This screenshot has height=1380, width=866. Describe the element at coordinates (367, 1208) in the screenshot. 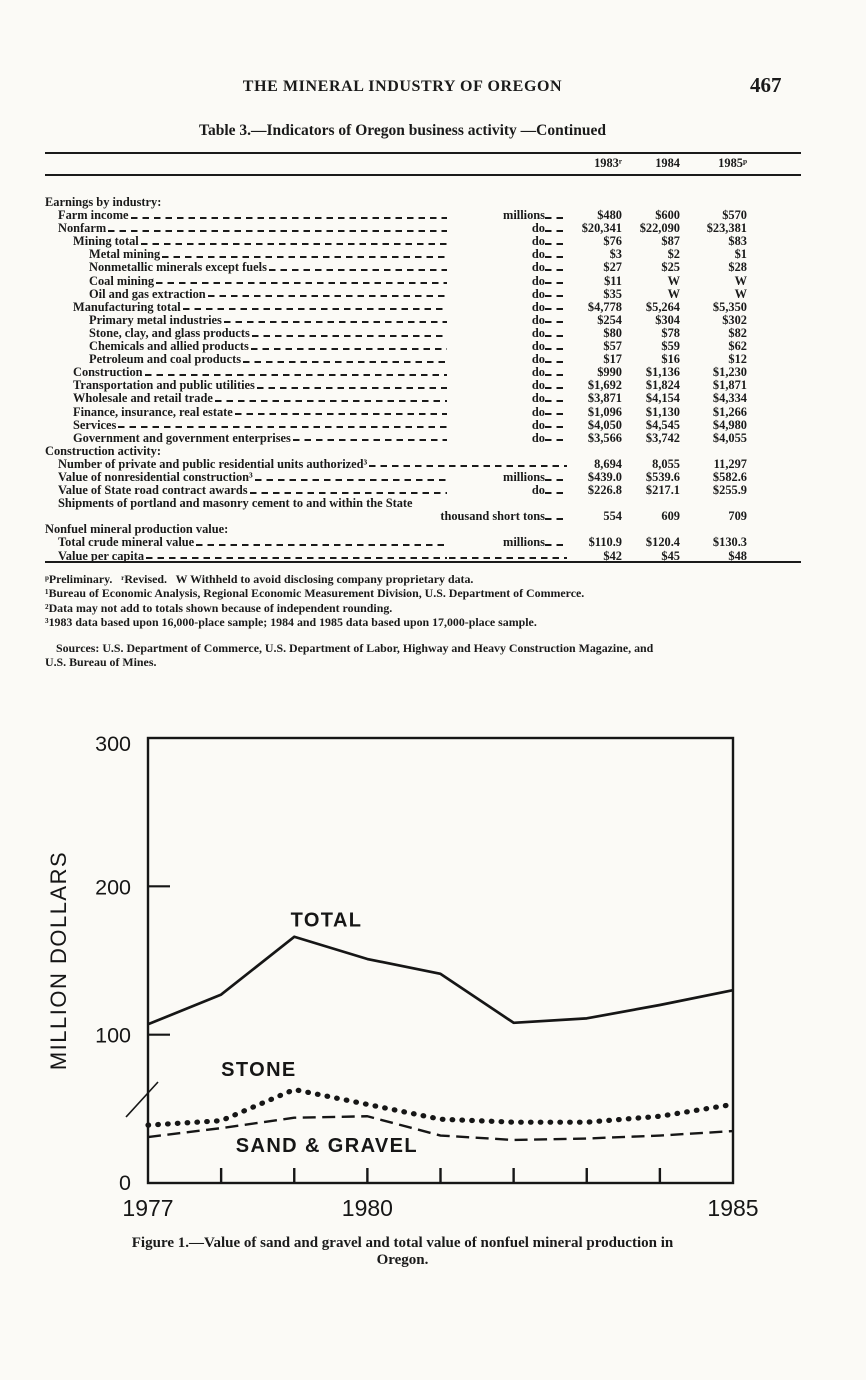

I see `x-tick-label: 1980` at that location.